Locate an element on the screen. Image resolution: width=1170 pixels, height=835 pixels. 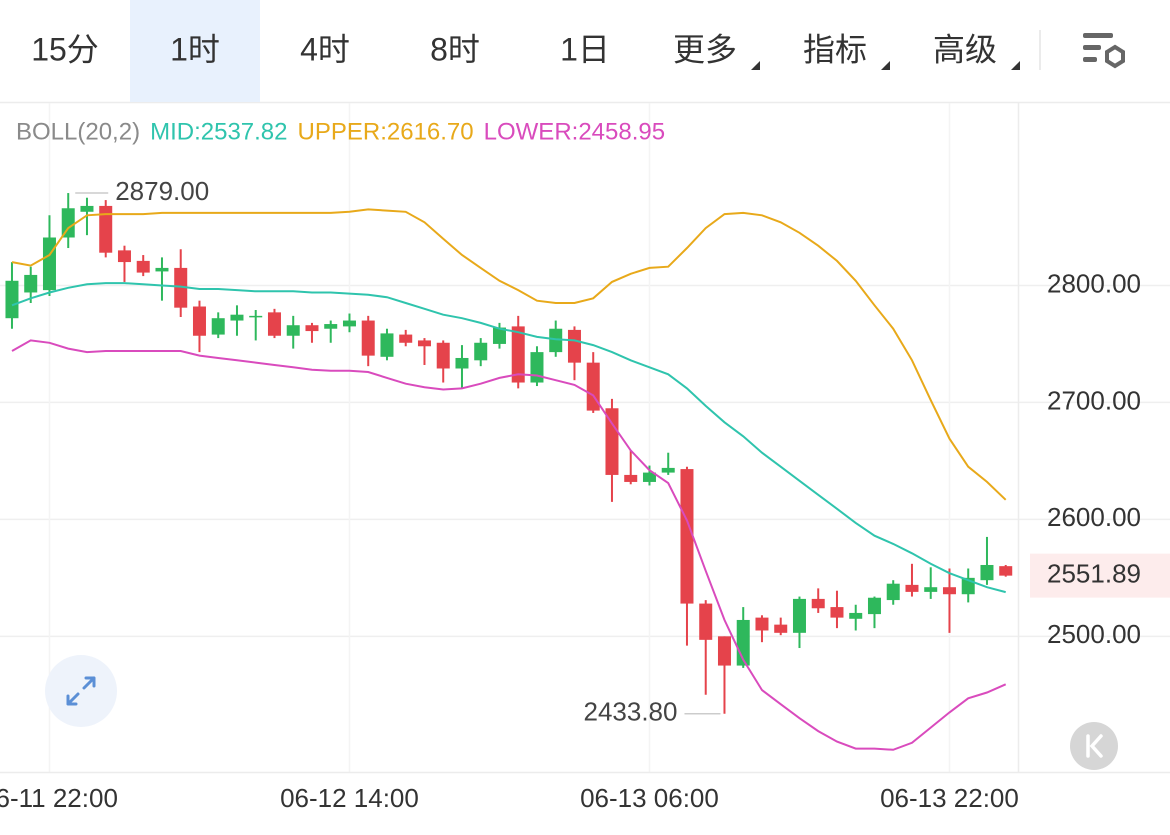
legend-name: UPPER: is located at coordinates (342, 131).